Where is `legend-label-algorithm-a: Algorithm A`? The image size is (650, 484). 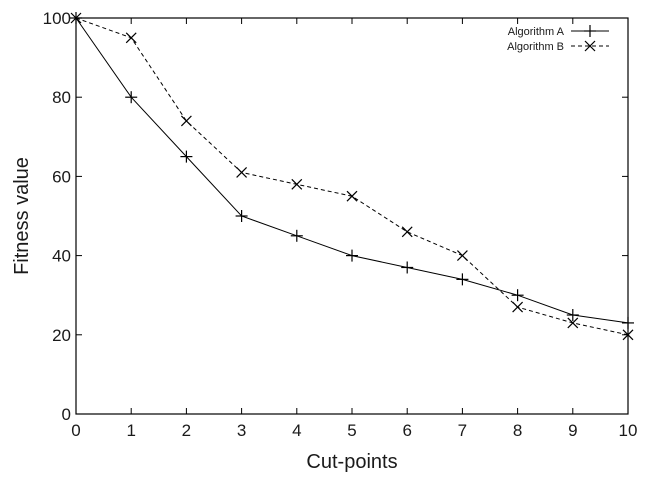 legend-label-algorithm-a: Algorithm A is located at coordinates (536, 32).